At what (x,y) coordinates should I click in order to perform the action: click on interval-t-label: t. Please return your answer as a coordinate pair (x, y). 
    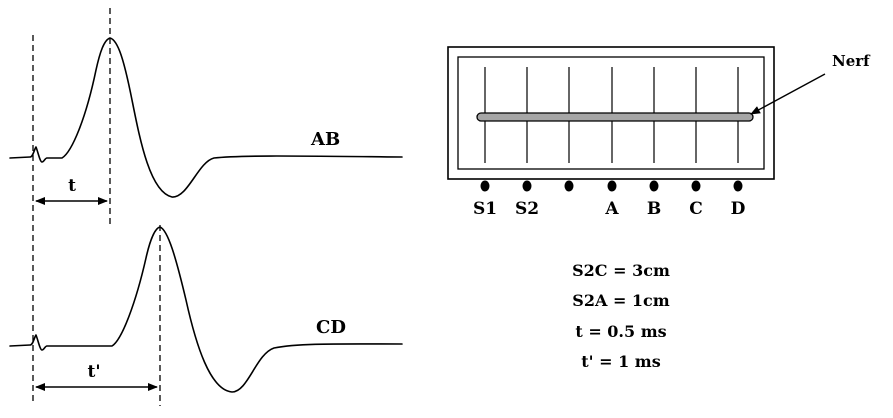
    Looking at the image, I should click on (72, 186).